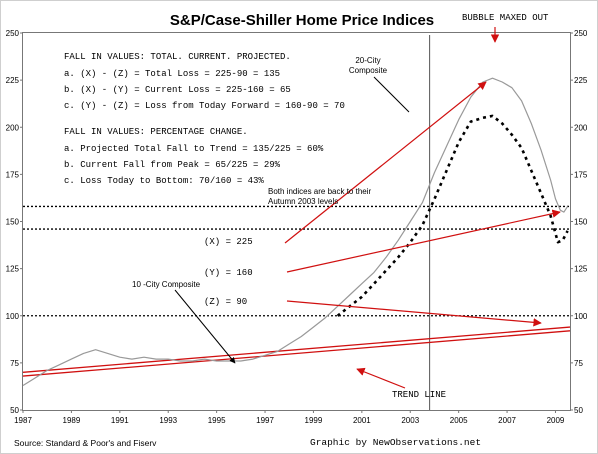 The image size is (598, 454). Describe the element at coordinates (14, 363) in the screenshot. I see `y-tick-label-left: 75` at that location.